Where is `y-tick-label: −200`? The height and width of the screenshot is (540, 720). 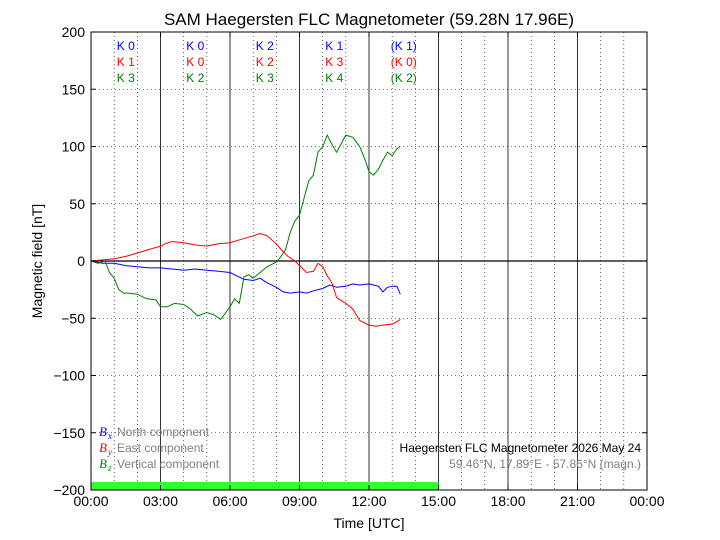
y-tick-label: −200 is located at coordinates (69, 490).